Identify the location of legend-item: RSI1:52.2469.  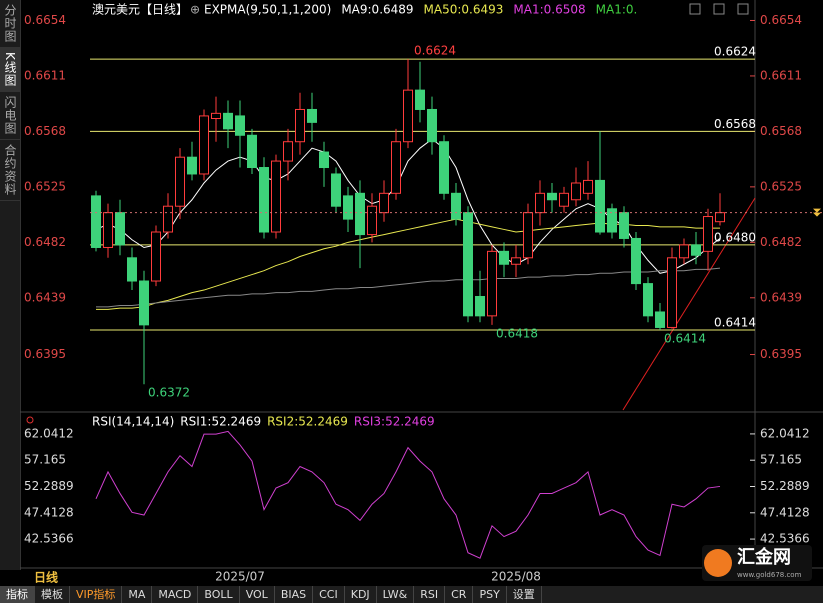
(220, 422).